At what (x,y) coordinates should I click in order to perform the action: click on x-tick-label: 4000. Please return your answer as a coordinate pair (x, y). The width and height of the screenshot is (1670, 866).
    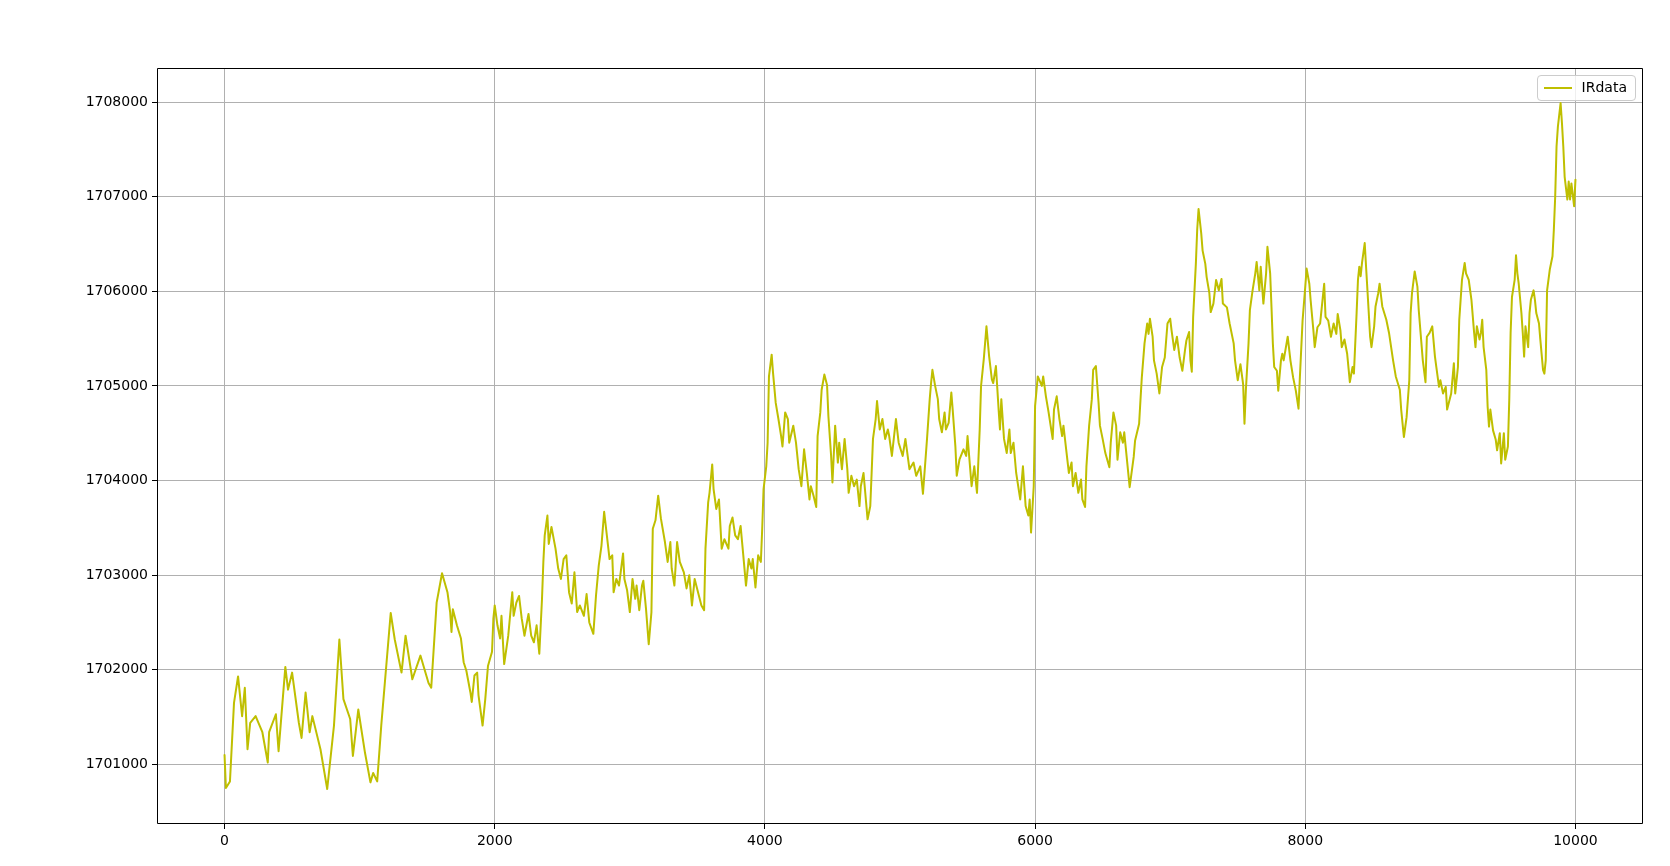
    Looking at the image, I should click on (765, 840).